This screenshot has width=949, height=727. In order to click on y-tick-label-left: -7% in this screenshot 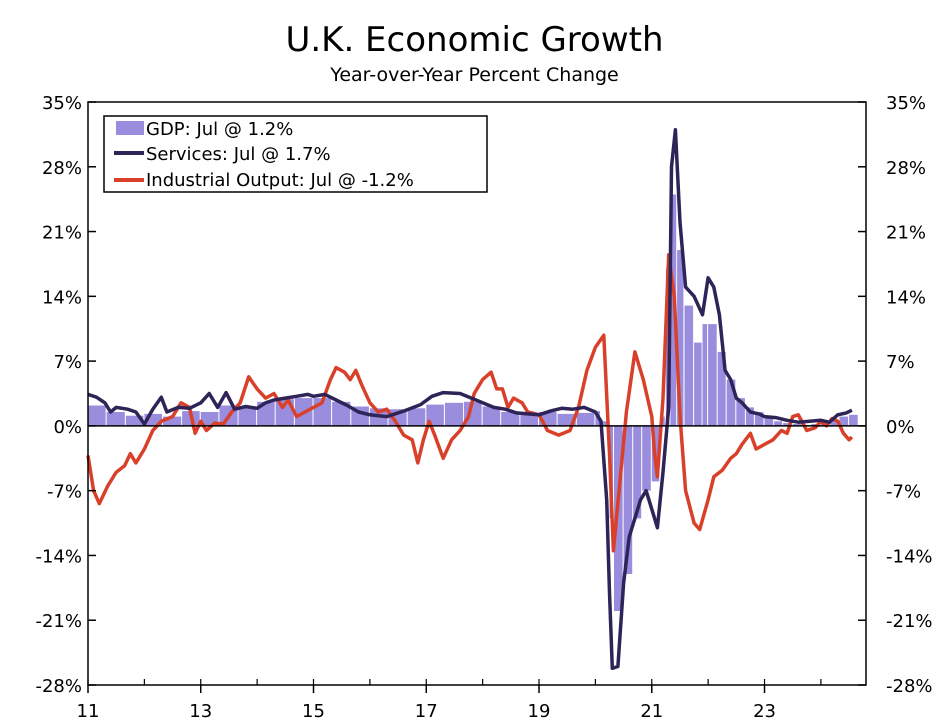, I will do `click(64, 492)`.